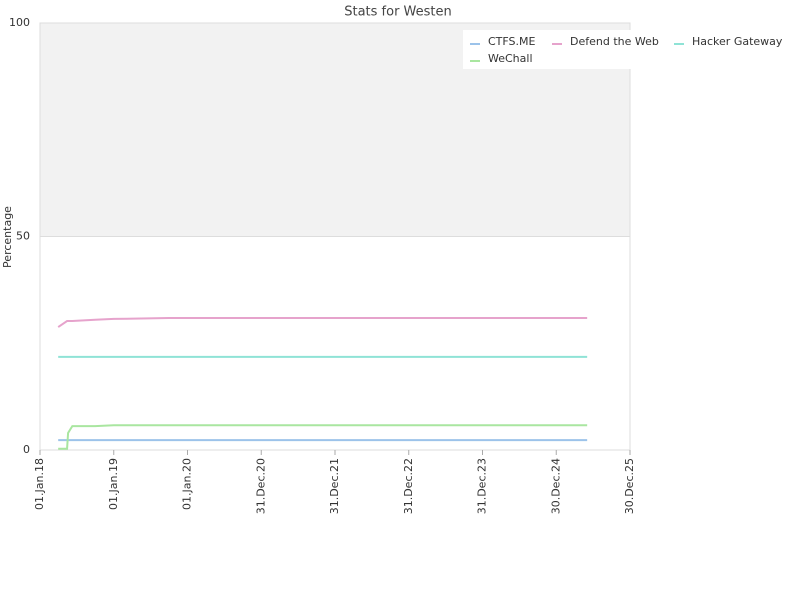 This screenshot has width=800, height=600. What do you see at coordinates (187, 484) in the screenshot?
I see `x-tick-label: 01.Jan.20` at bounding box center [187, 484].